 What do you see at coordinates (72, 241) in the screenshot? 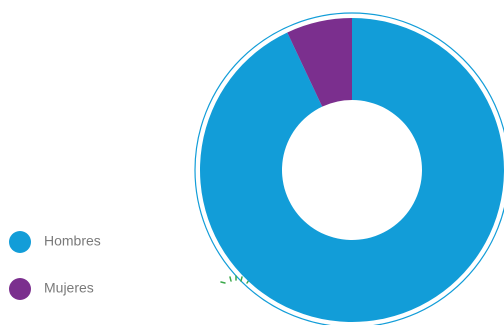
I see `legend-label: Hombres` at bounding box center [72, 241].